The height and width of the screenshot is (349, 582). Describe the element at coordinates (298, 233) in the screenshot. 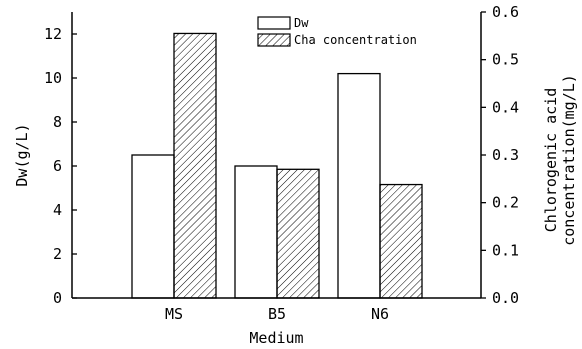

I see `bar-cha-b5` at that location.